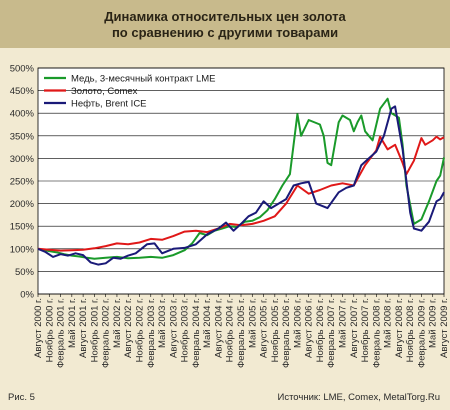  Describe the element at coordinates (185, 330) in the screenshot. I see `x-tick-label: Ноябрь 2003 г.` at that location.